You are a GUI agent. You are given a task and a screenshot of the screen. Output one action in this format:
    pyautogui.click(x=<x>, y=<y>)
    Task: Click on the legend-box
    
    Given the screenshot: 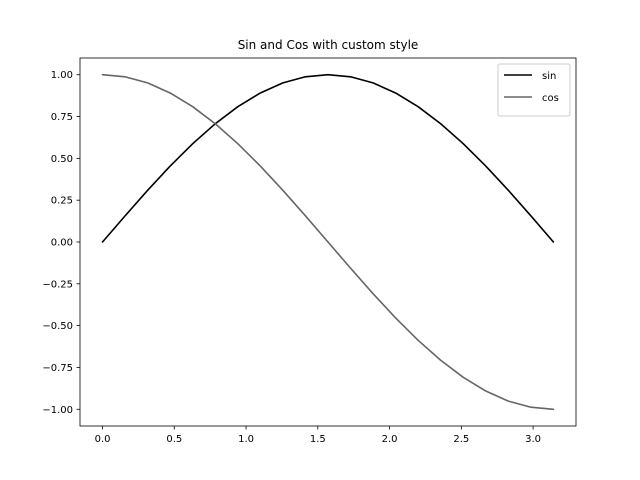 What is the action you would take?
    pyautogui.click(x=534, y=90)
    